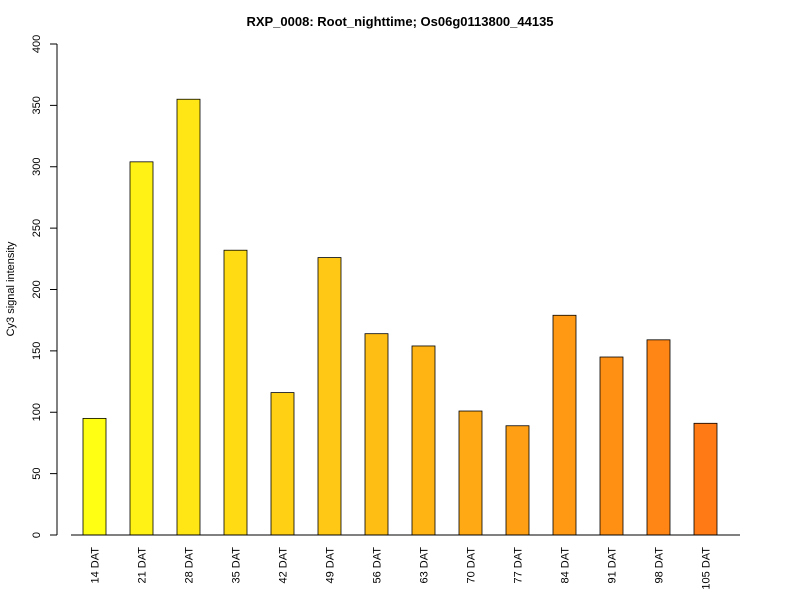  What do you see at coordinates (237, 565) in the screenshot?
I see `x-tick-label: 35 DAT` at bounding box center [237, 565].